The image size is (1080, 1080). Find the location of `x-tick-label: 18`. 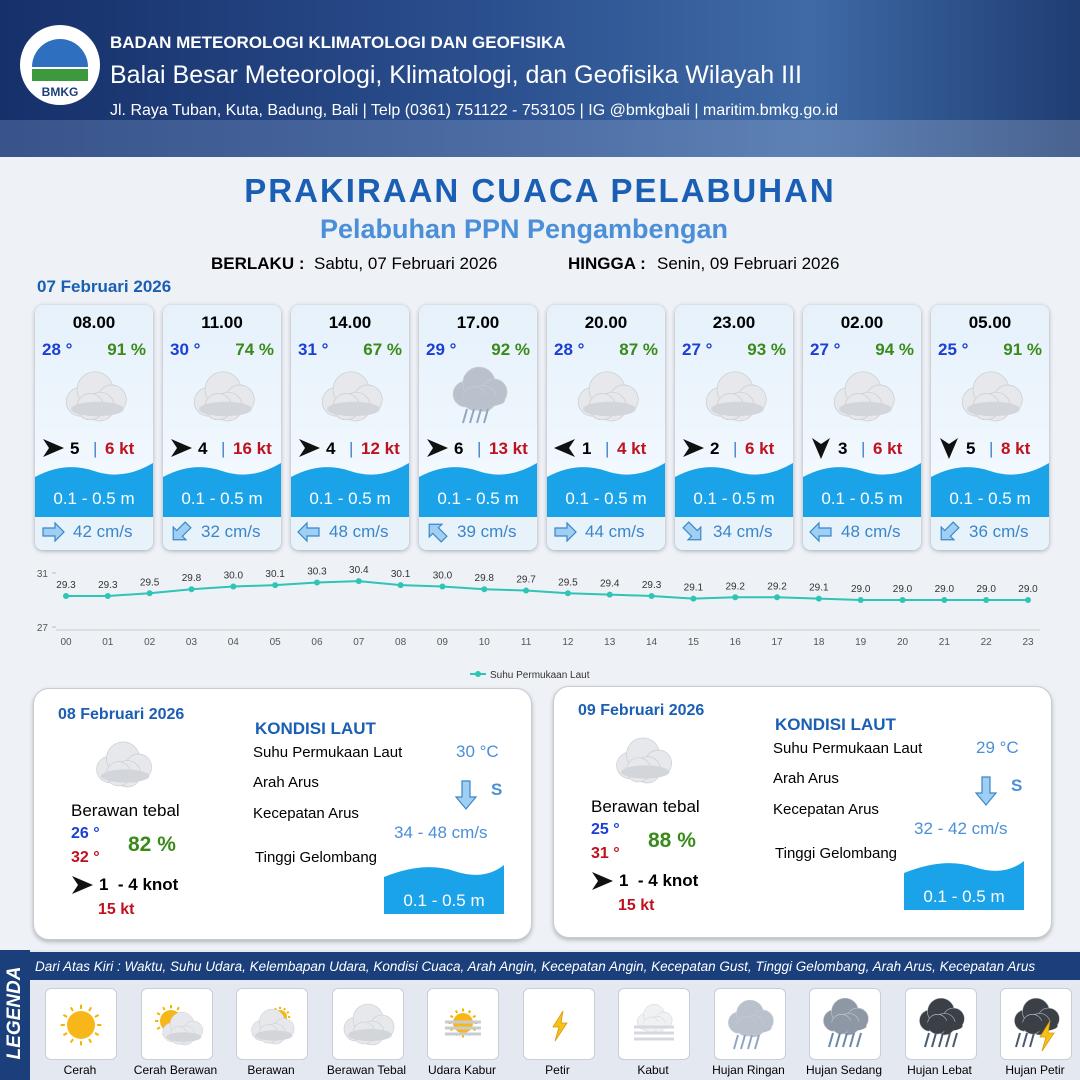

x-tick-label: 18 is located at coordinates (819, 642).